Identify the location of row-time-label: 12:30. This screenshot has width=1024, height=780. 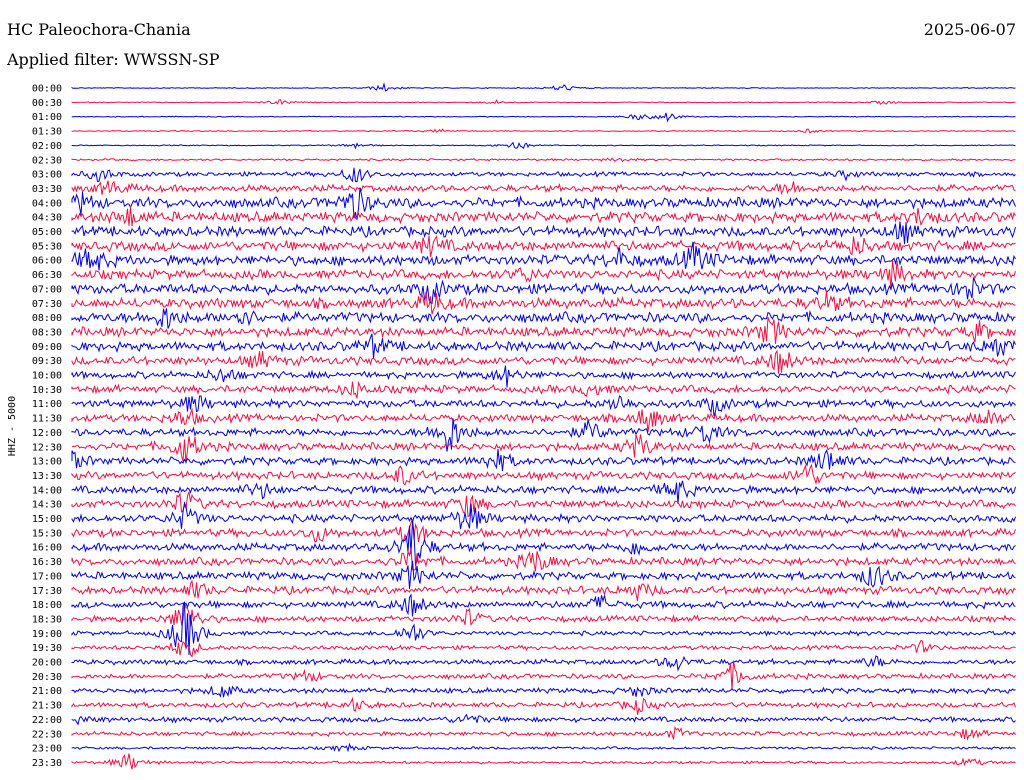
(47, 447).